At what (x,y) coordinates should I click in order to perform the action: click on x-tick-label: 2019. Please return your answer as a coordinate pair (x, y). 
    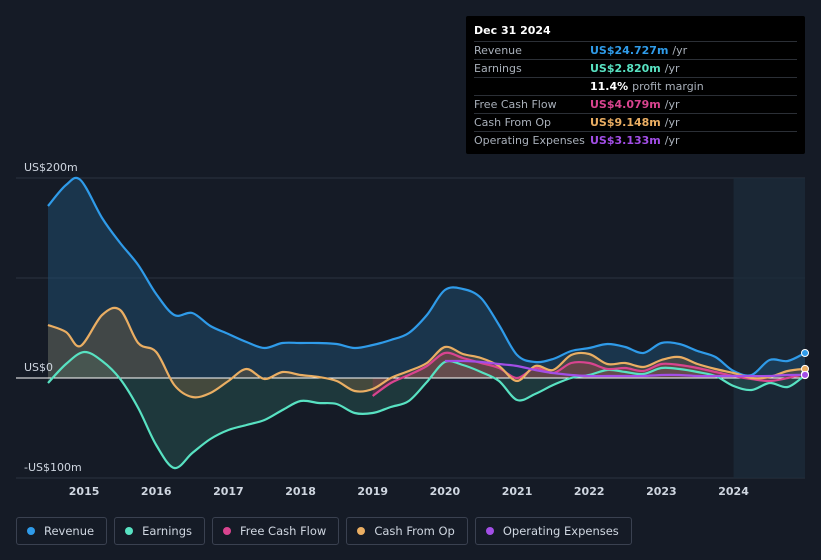
    Looking at the image, I should click on (372, 491).